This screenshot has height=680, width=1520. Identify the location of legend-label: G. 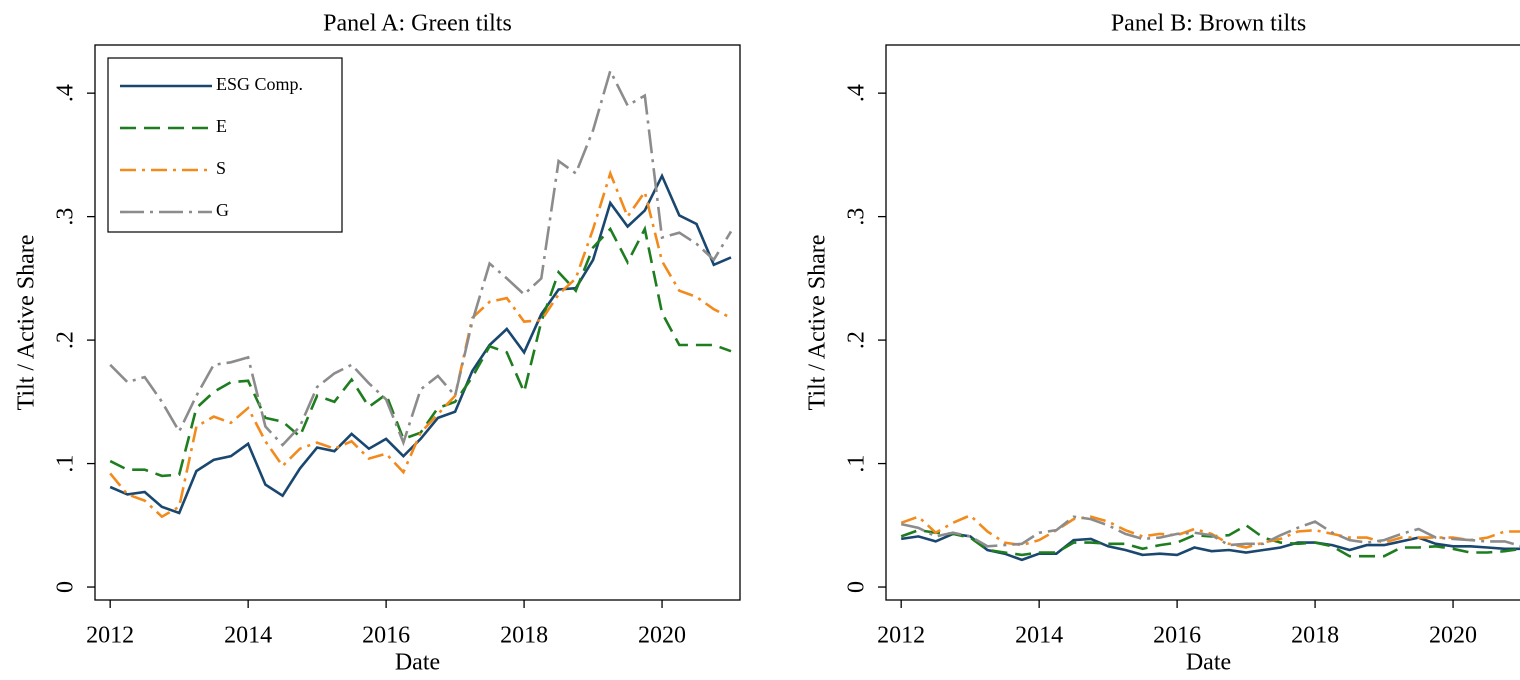
(222, 210).